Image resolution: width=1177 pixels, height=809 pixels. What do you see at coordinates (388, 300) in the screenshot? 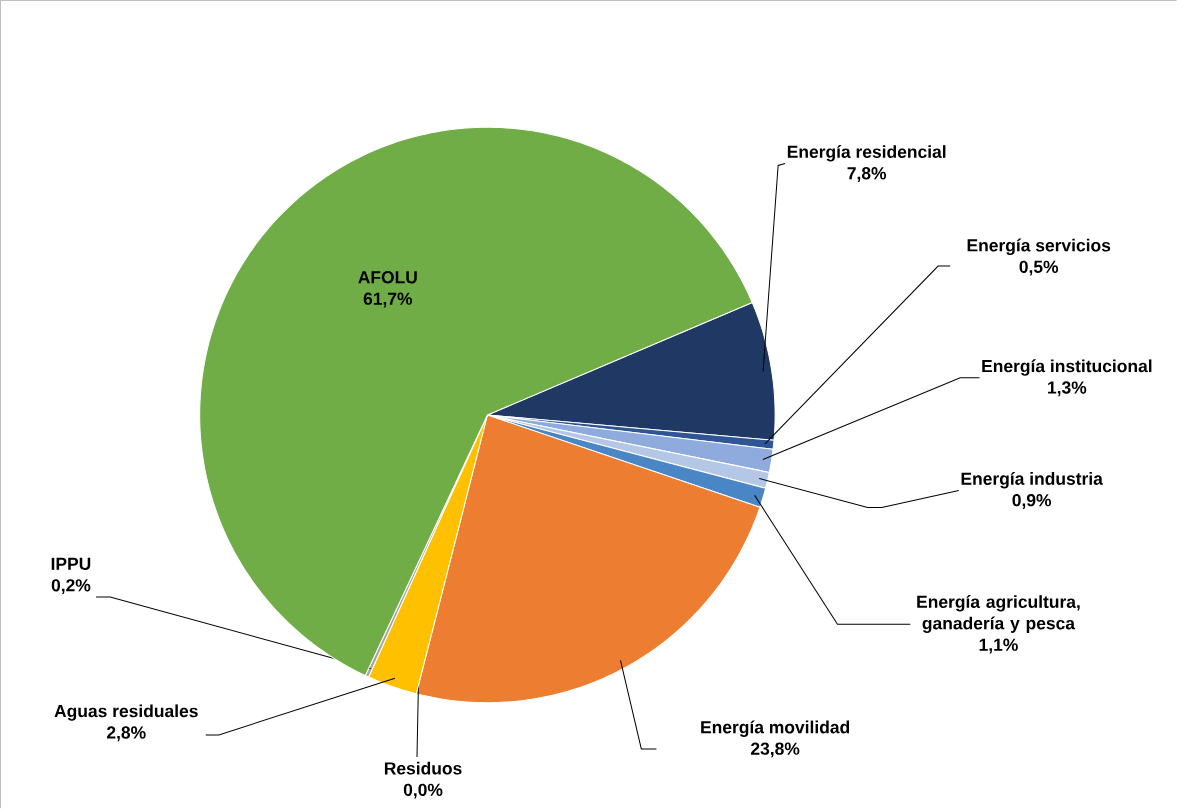
I see `data-label: 61,7%` at bounding box center [388, 300].